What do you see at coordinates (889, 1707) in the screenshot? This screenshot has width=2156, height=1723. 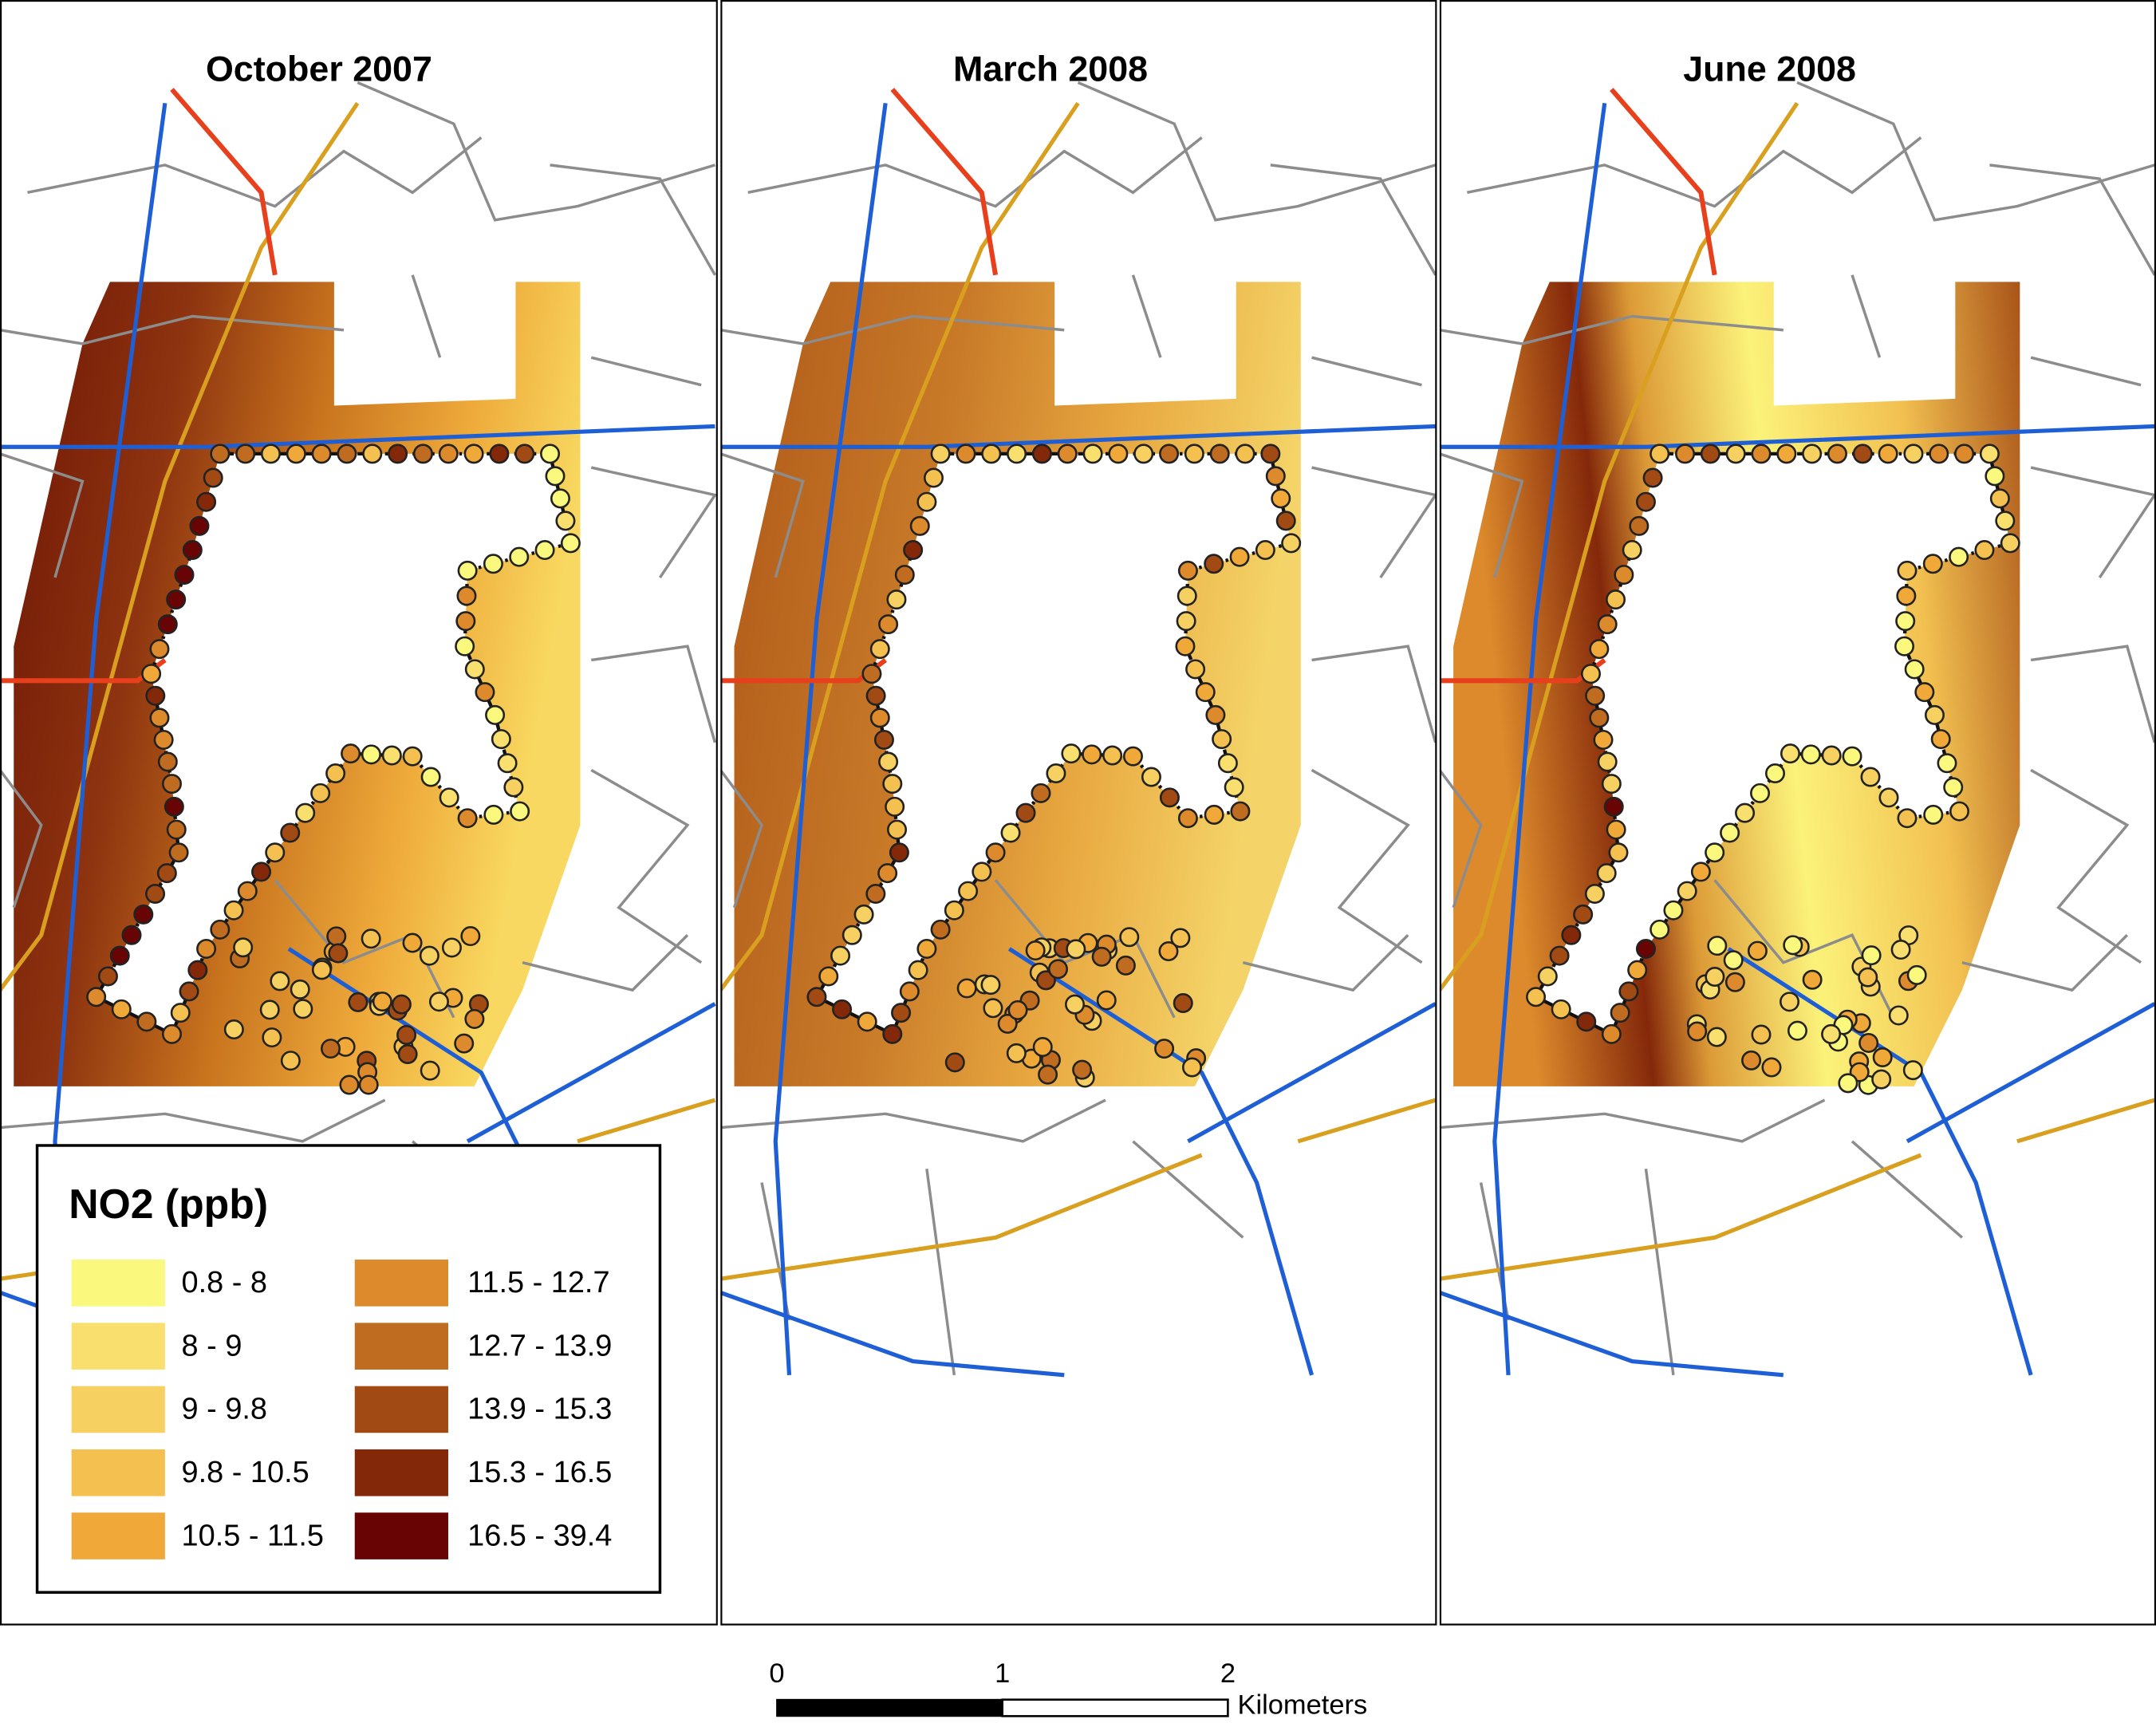 I see `scale-bar-segment` at bounding box center [889, 1707].